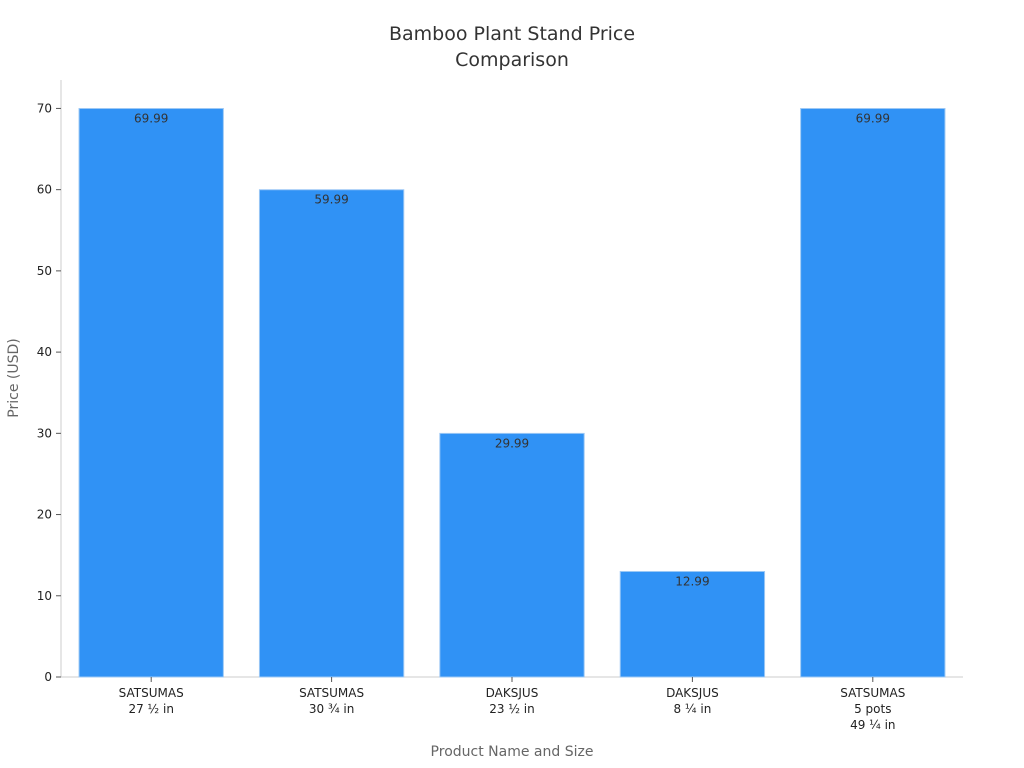 This screenshot has width=1024, height=768. What do you see at coordinates (14, 377) in the screenshot?
I see `y-axis-label: Price (USD)` at bounding box center [14, 377].